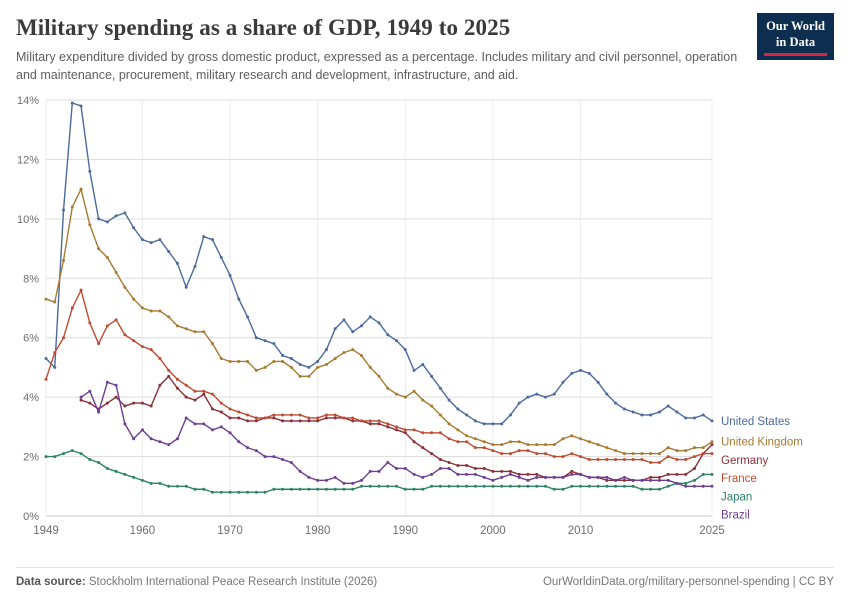 The image size is (850, 600). Describe the element at coordinates (795, 54) in the screenshot. I see `owid-logo-red-bar` at that location.